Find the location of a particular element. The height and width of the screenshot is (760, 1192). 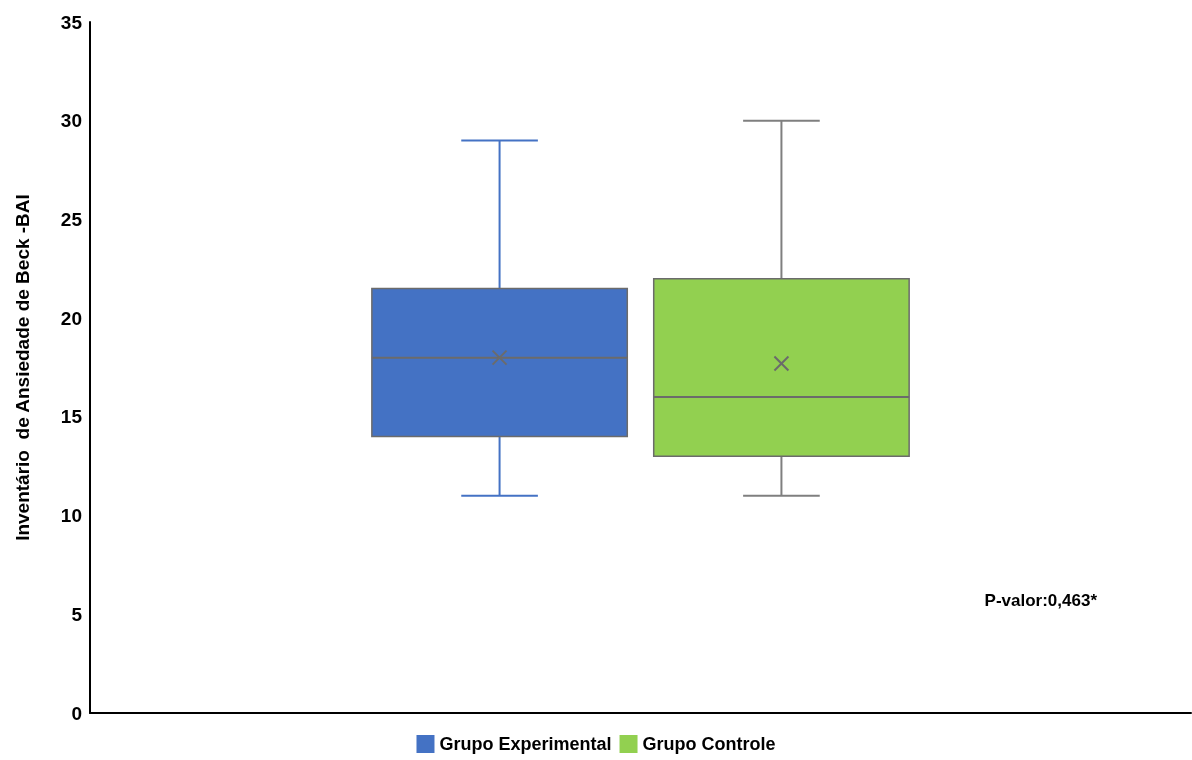

y-axis-title: Inventário de Ansiedade de Beck -BAI is located at coordinates (22, 367).